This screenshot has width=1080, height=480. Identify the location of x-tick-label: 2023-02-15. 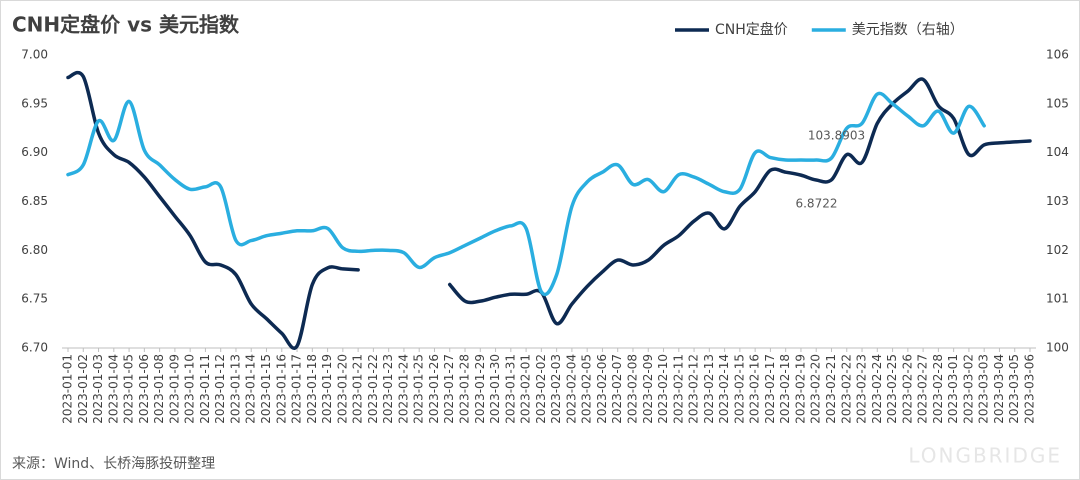
(739, 389).